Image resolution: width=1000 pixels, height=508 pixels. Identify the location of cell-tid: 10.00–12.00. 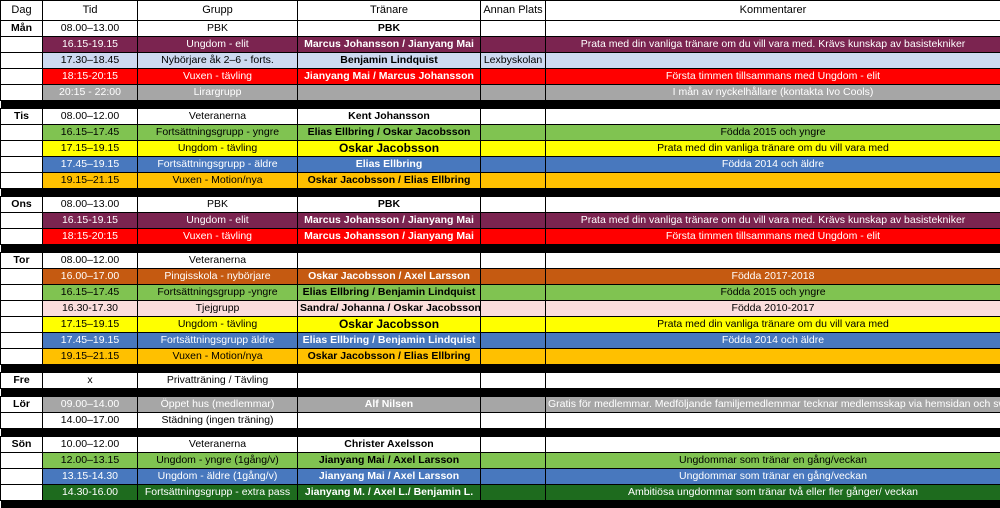
(90, 445).